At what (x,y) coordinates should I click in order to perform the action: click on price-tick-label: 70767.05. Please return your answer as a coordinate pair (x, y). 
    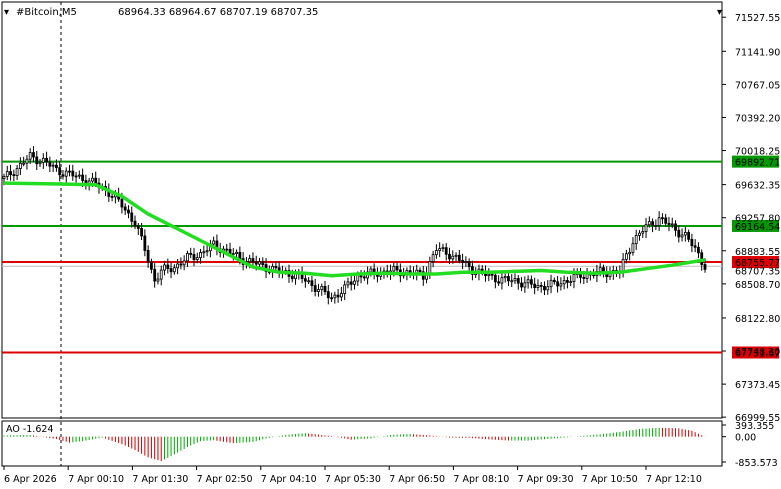
    Looking at the image, I should click on (757, 85).